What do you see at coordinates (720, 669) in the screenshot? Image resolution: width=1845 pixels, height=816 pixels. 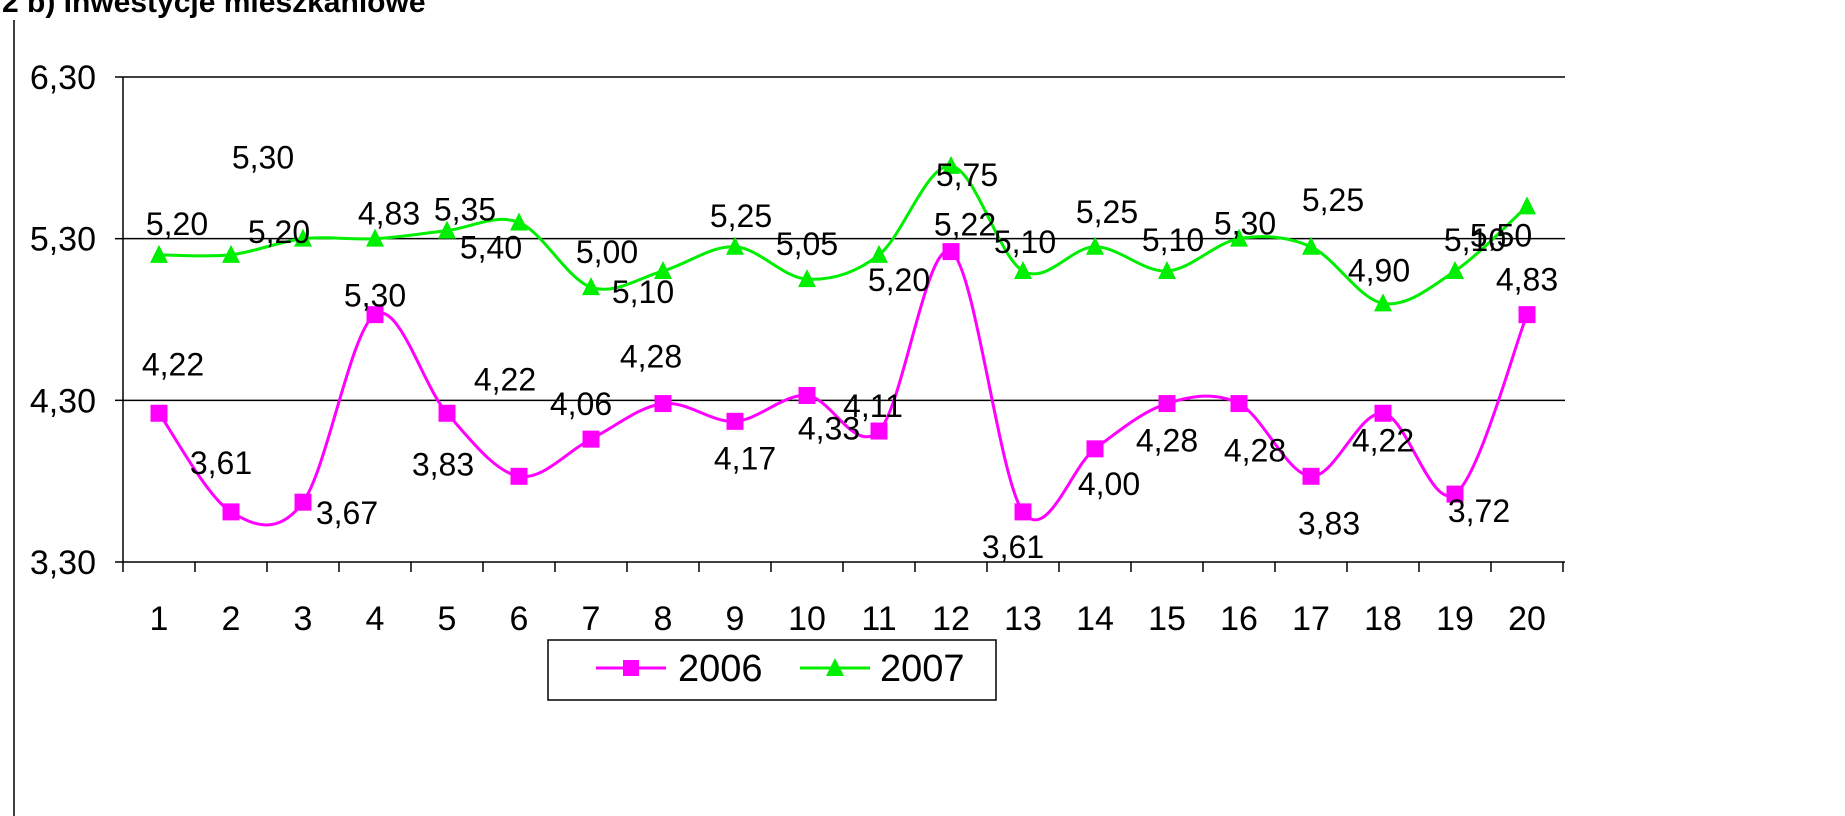 I see `legend-label-2006: 2006` at bounding box center [720, 669].